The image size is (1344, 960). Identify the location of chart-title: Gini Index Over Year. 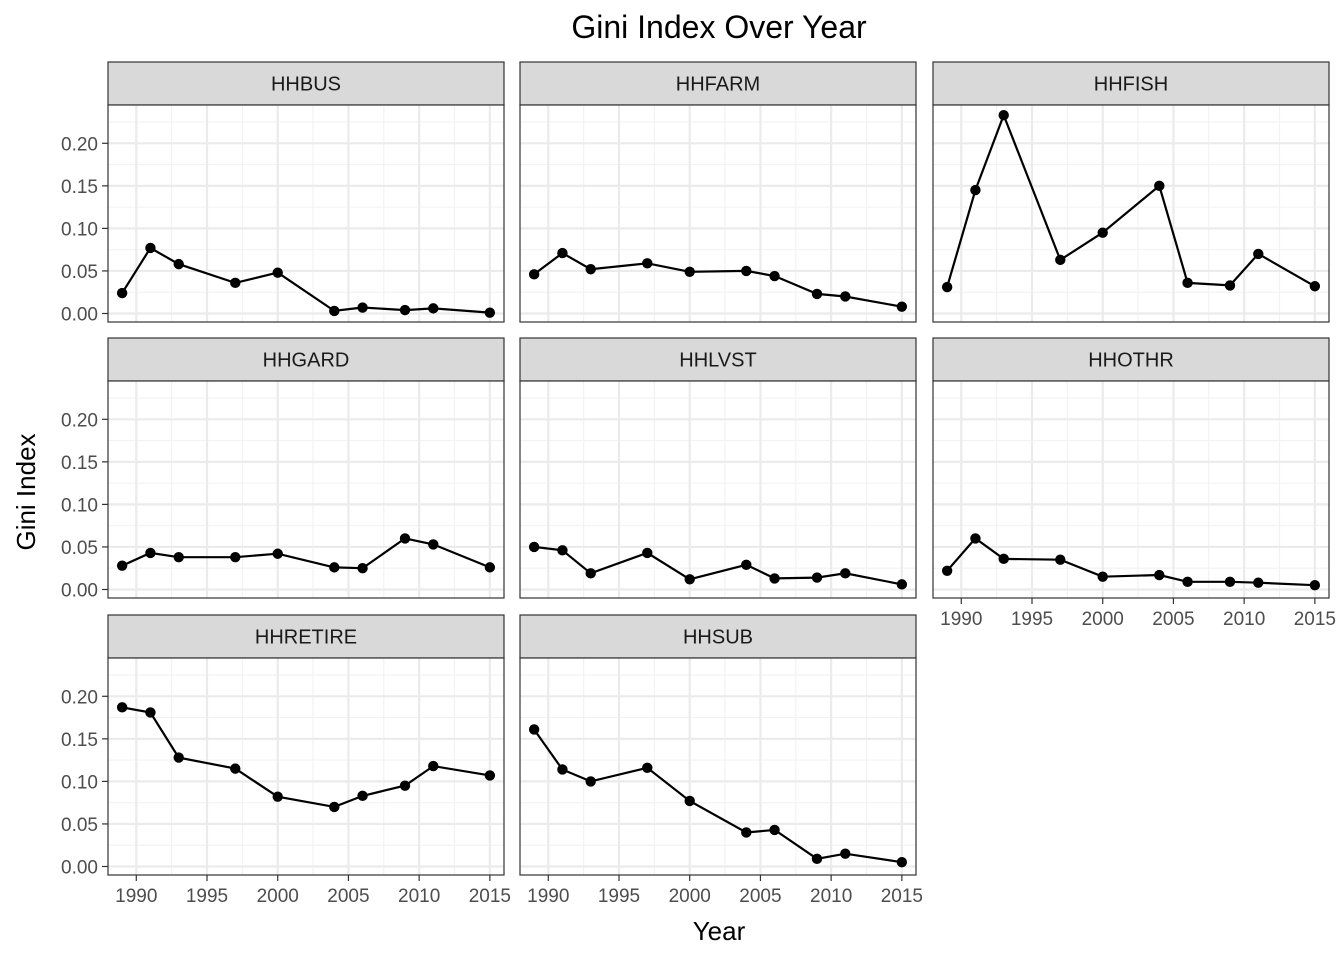
(719, 27).